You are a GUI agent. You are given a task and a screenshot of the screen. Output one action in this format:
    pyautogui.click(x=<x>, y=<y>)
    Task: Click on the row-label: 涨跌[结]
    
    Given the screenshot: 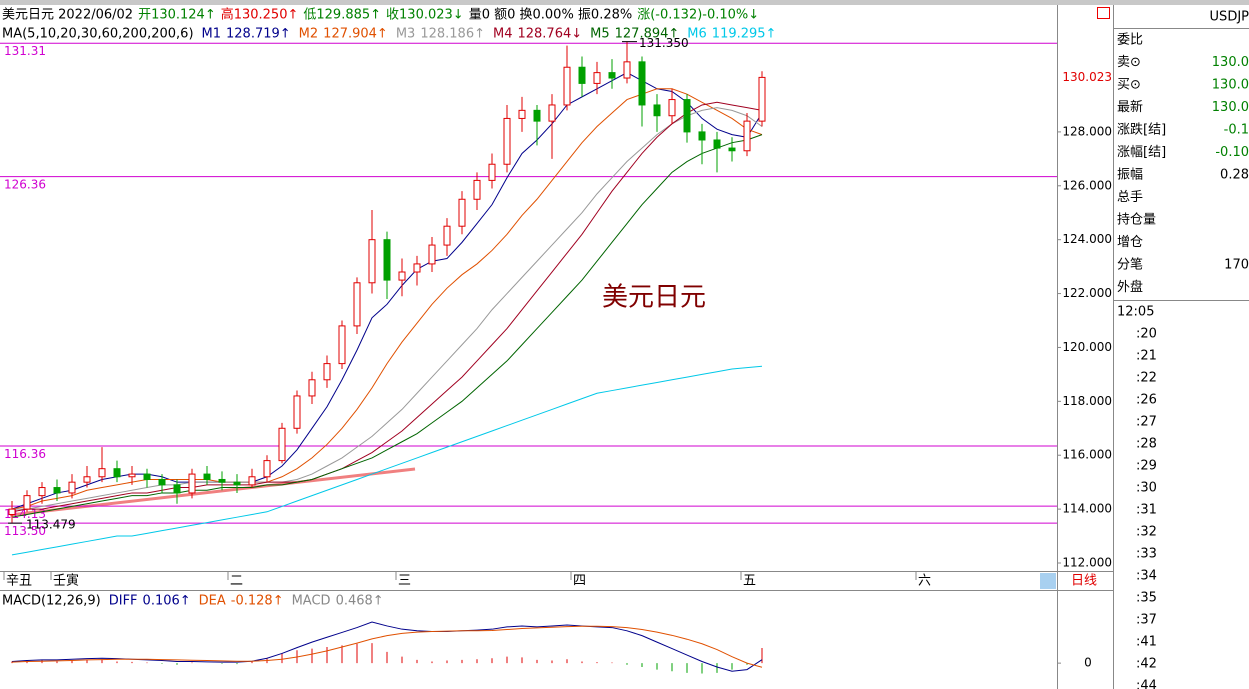 What is the action you would take?
    pyautogui.click(x=1141, y=130)
    